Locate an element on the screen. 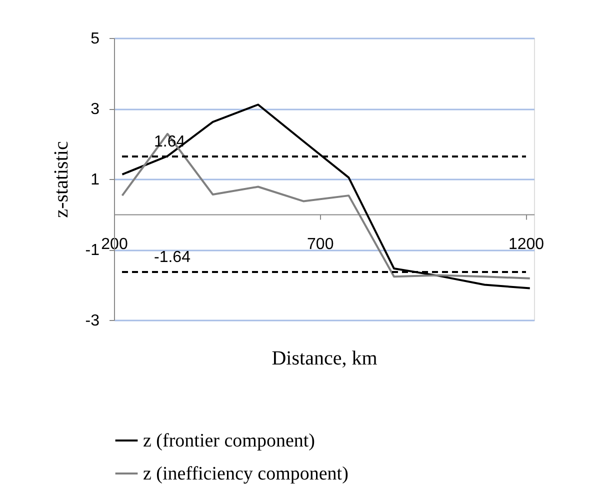  y-tick-label: 1 is located at coordinates (95, 180).